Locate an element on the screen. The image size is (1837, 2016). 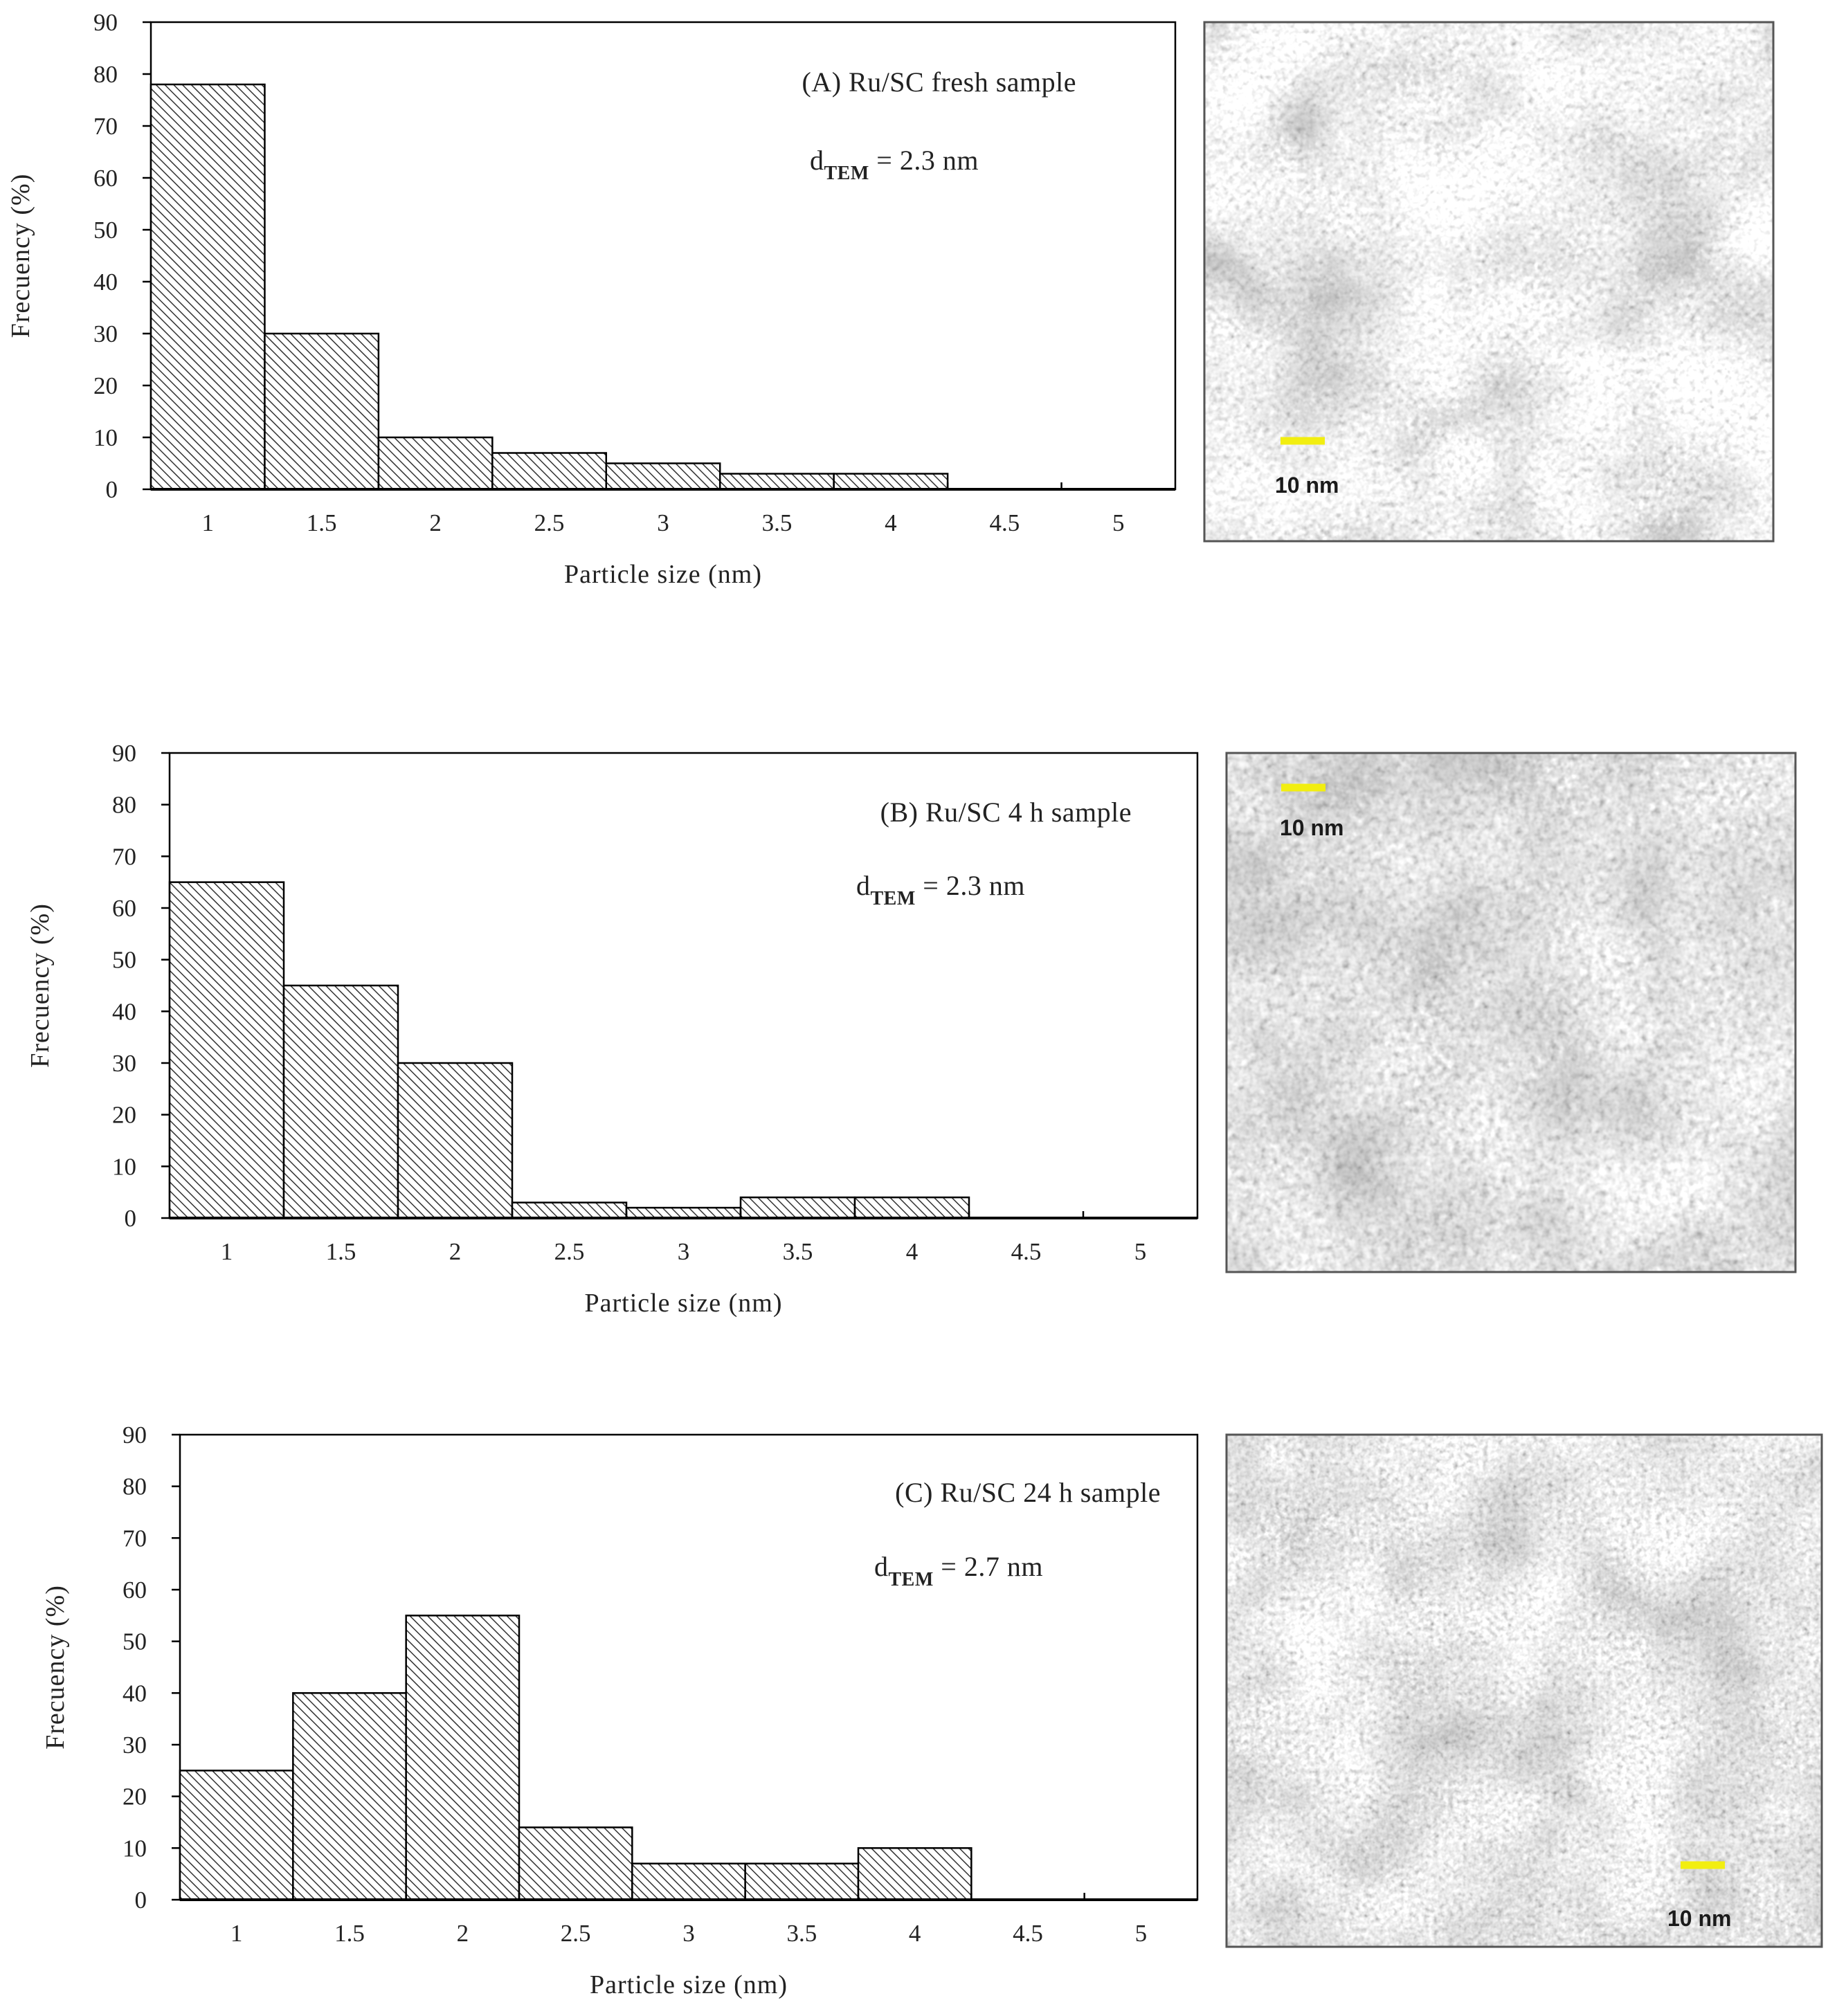
mean-diameter-label: dTEM = 2.3 nm is located at coordinates (894, 164).